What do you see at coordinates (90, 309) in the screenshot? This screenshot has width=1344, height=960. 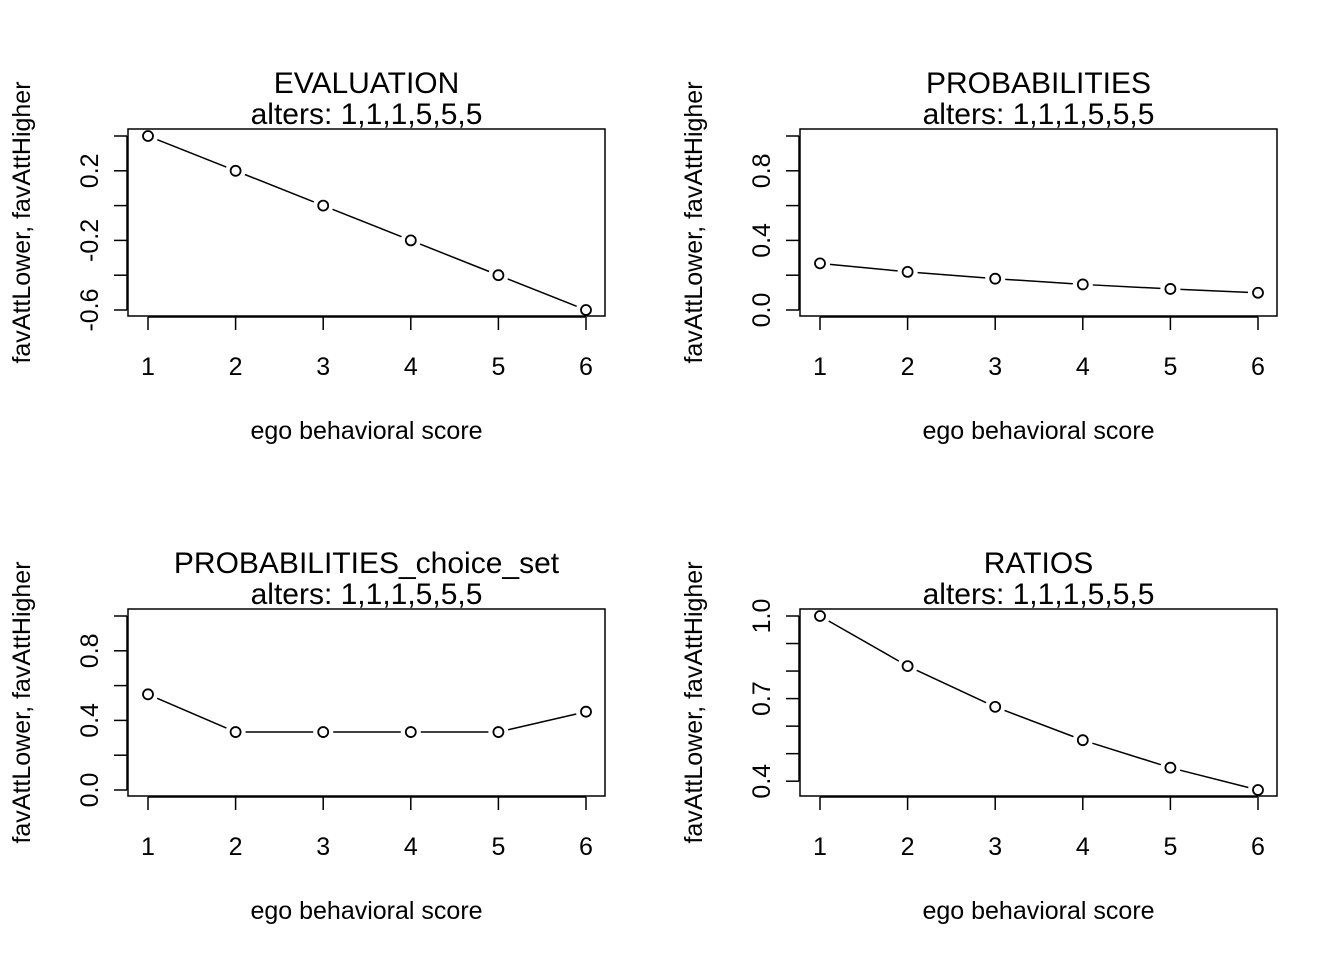 I see `y-tick-label: -0.6` at bounding box center [90, 309].